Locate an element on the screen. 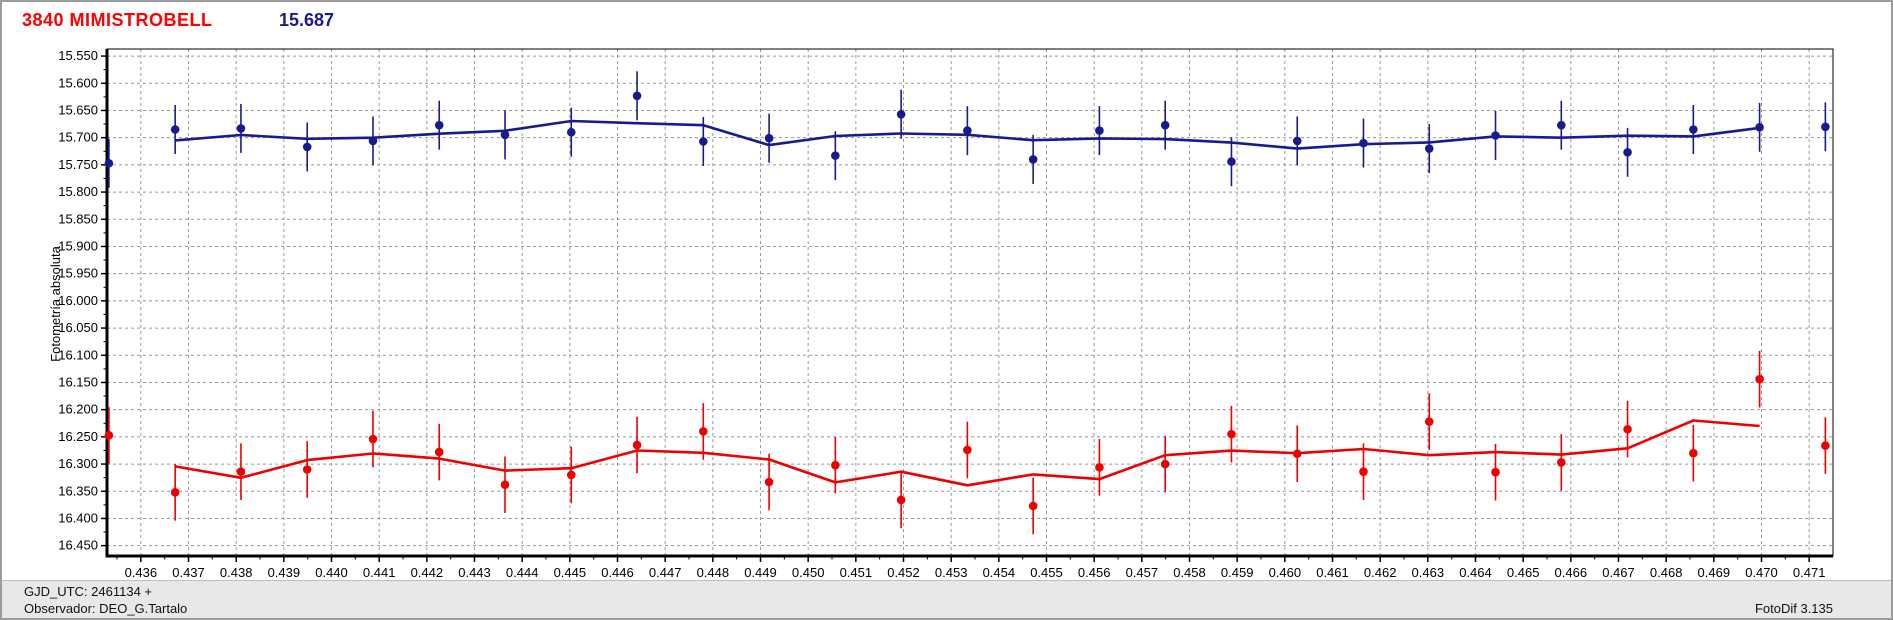 The height and width of the screenshot is (620, 1893). x-tick-label: 0.448 is located at coordinates (713, 572).